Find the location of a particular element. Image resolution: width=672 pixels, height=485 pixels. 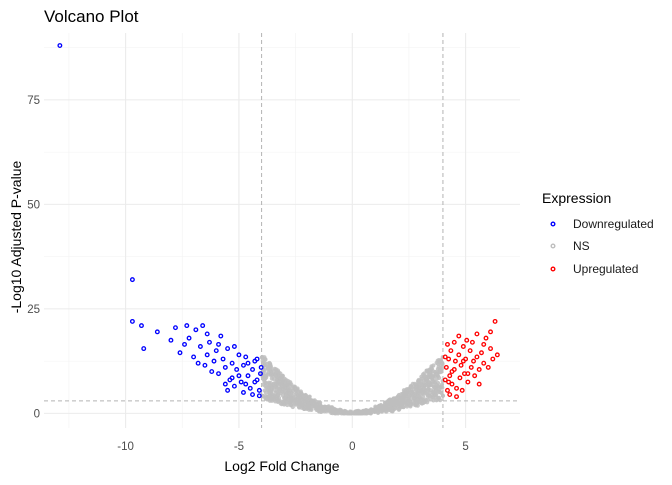

y-tick-label: 25 is located at coordinates (33, 310).